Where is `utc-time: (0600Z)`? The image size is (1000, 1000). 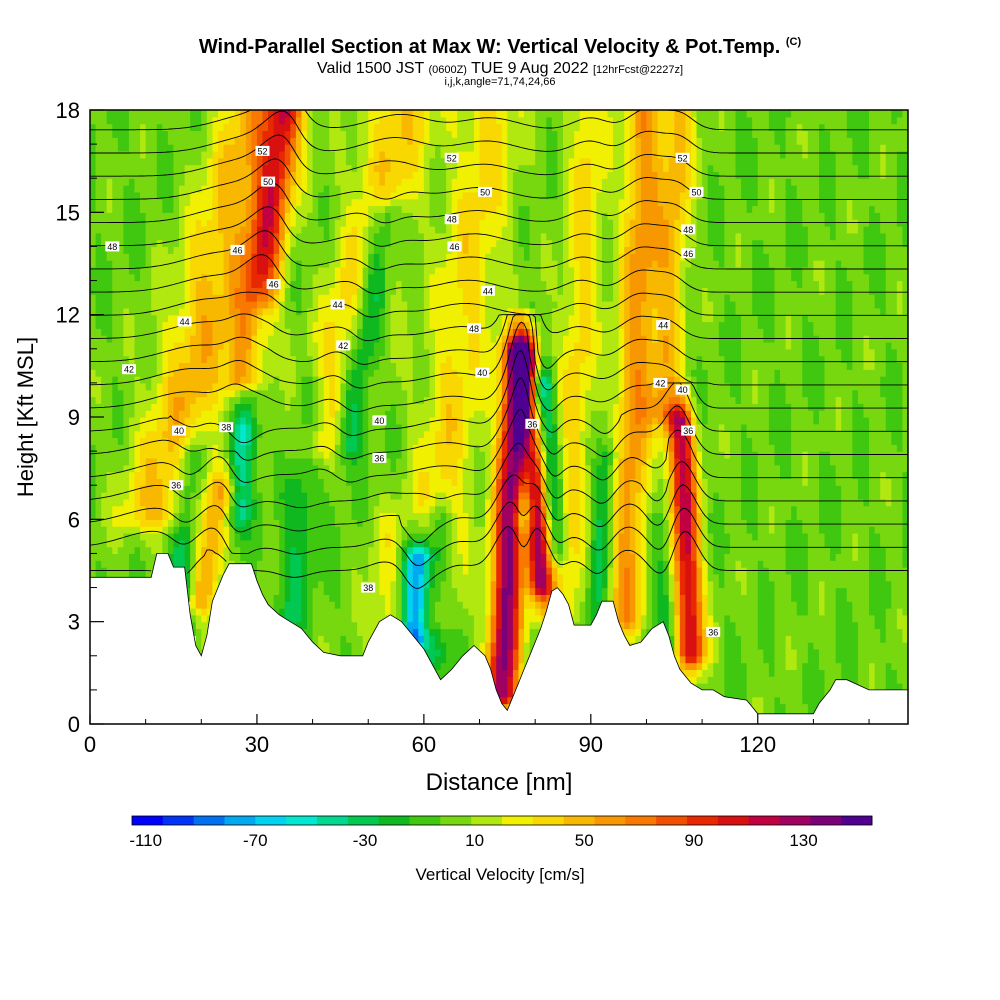
utc-time: (0600Z) is located at coordinates (447, 70).